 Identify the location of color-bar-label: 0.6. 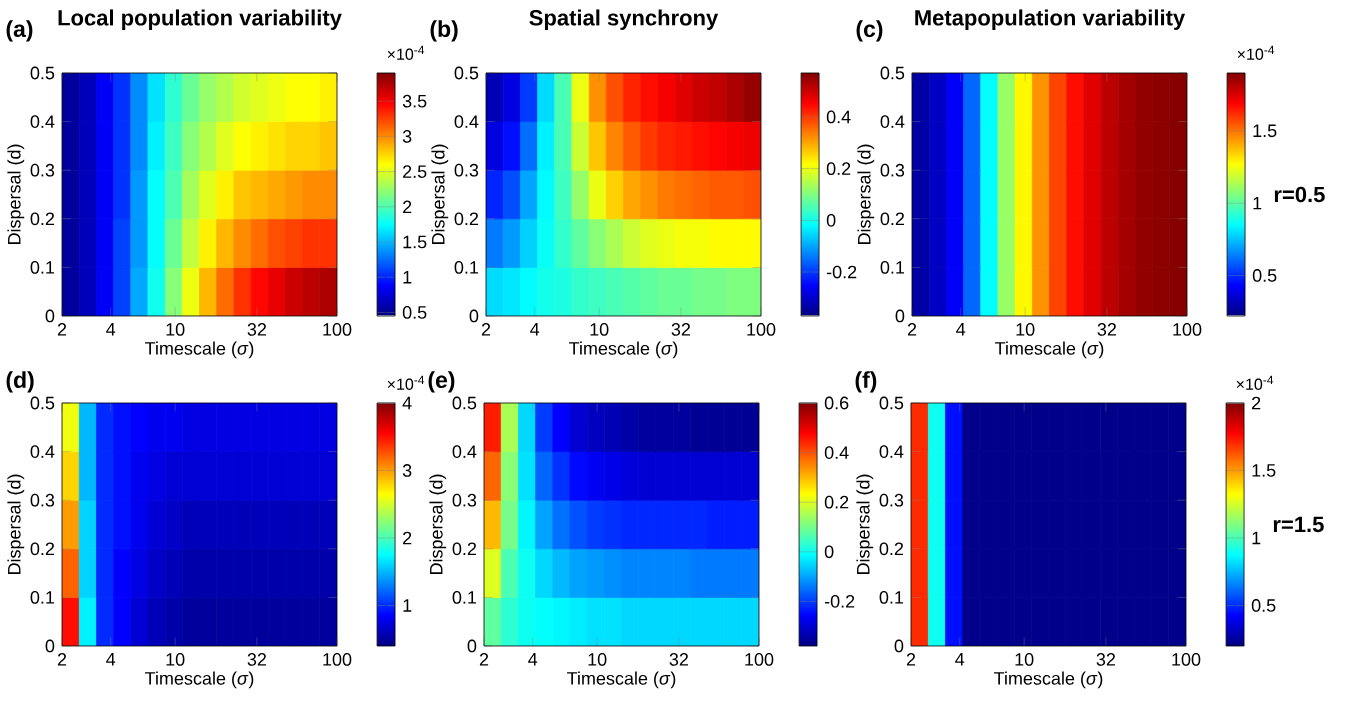
(836, 403).